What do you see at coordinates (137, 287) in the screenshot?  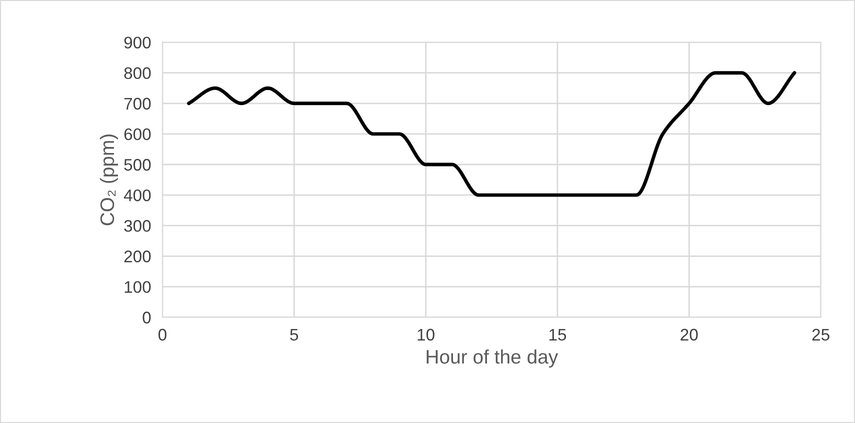 I see `y-tick-label: 100` at bounding box center [137, 287].